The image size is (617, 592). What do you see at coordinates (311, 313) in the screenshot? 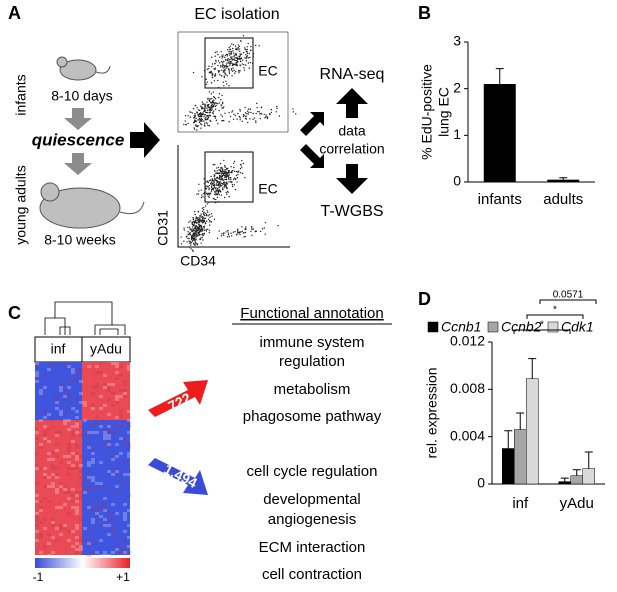
I see `annotation-title: Functional annotation` at bounding box center [311, 313].